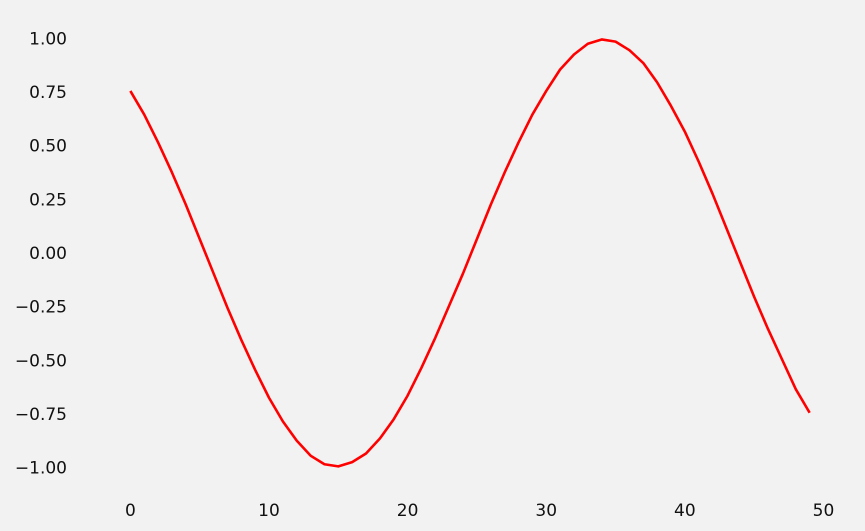 This screenshot has height=531, width=865. Describe the element at coordinates (48, 39) in the screenshot. I see `y-tick-label: 1.00` at that location.